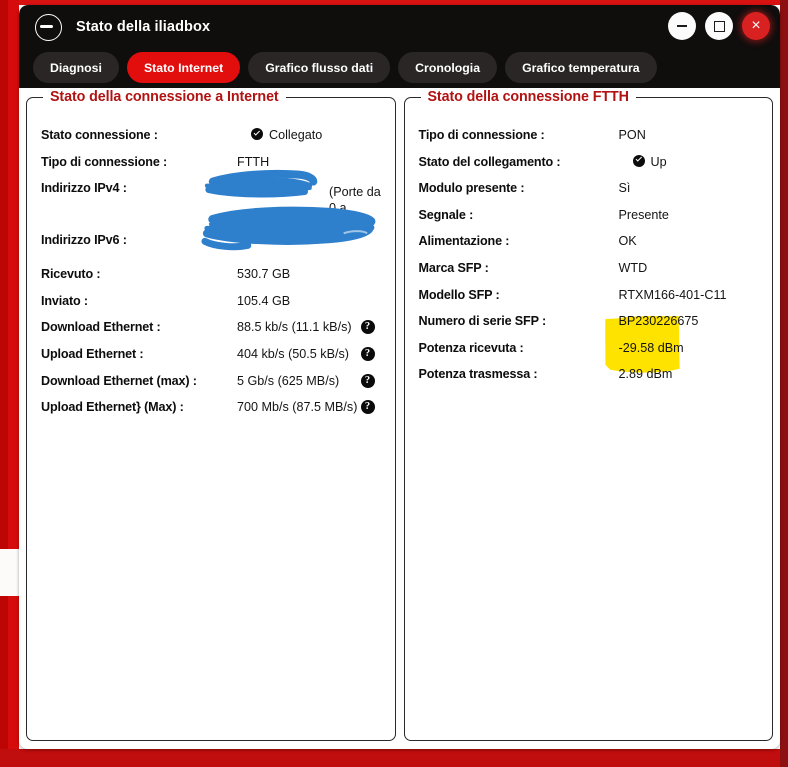  I want to click on row-ftth-9: Potenza trasmessa : 2.89 dBm, so click(591, 378).